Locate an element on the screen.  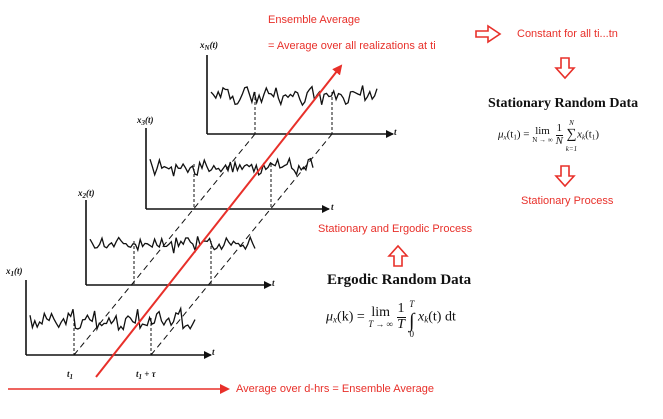
average-over-dhrs-label: Average over d-hrs = Ensemble Average is located at coordinates (335, 389).